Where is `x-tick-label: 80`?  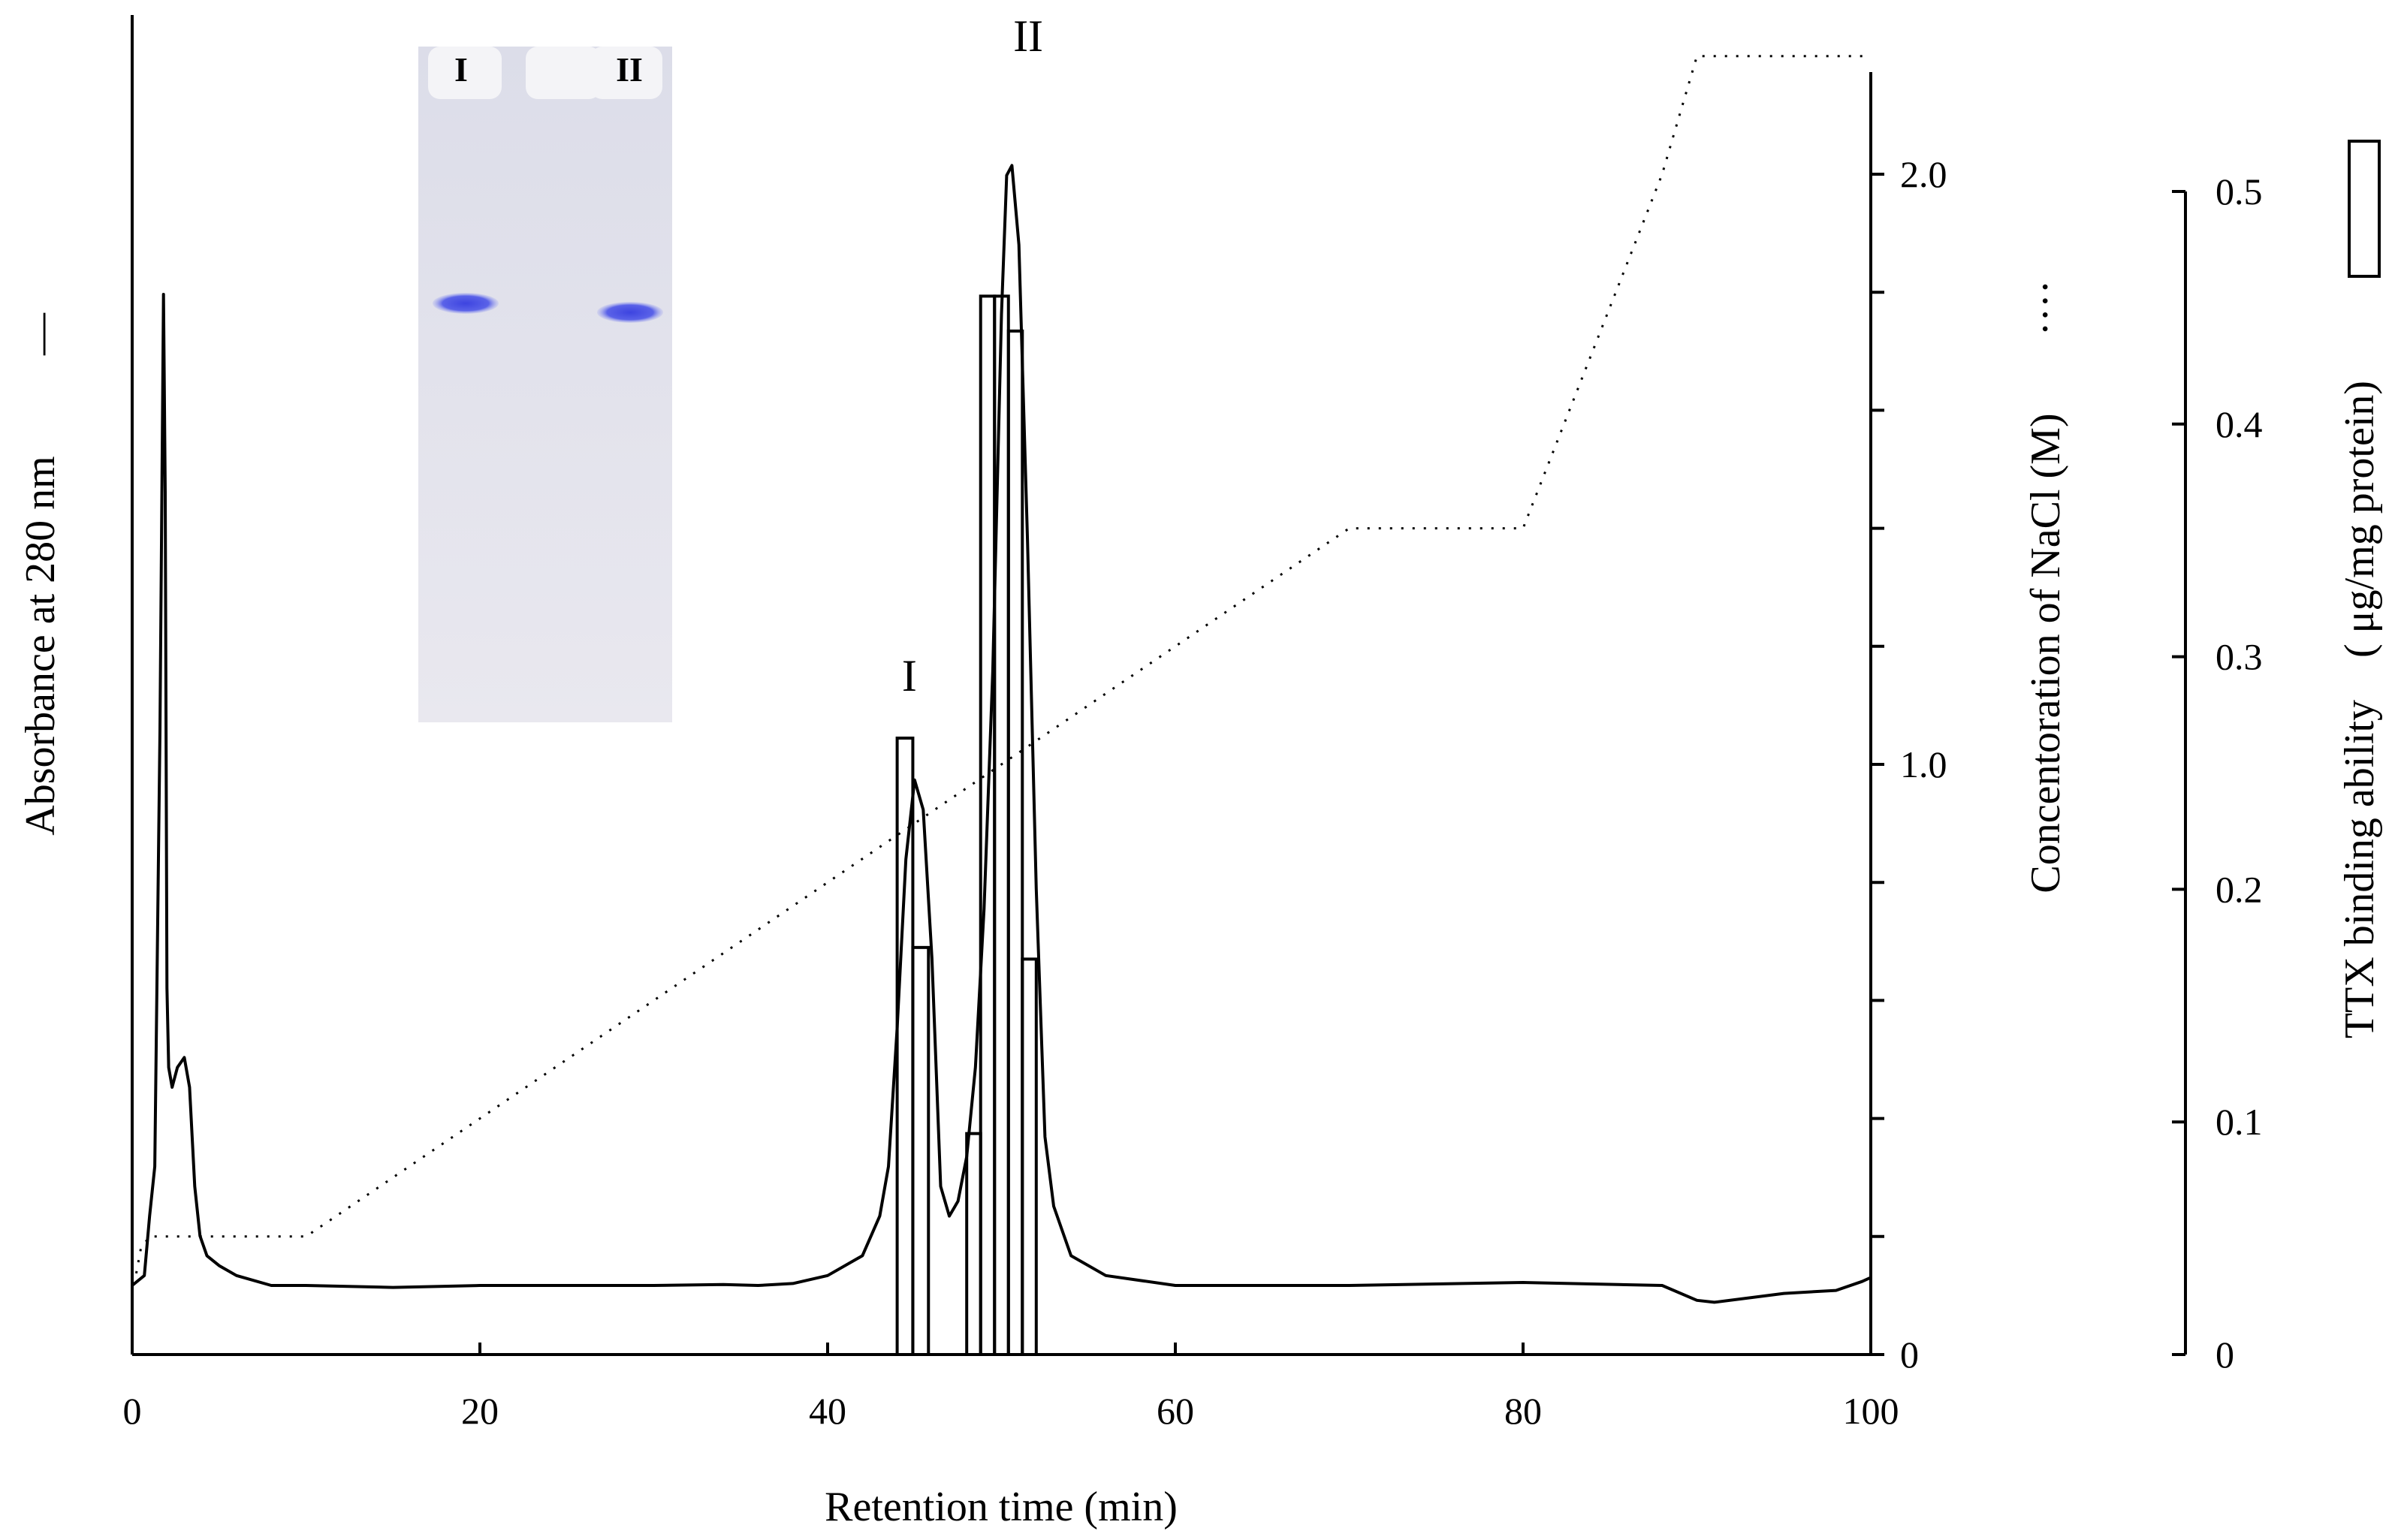
x-tick-label: 80 is located at coordinates (1523, 1411).